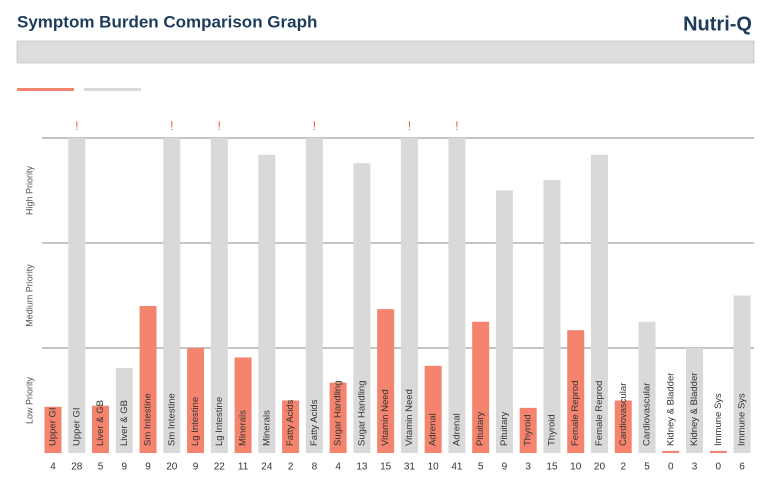 Image resolution: width=768 pixels, height=483 pixels. Describe the element at coordinates (575, 413) in the screenshot. I see `bar-label: Female Reprod` at that location.